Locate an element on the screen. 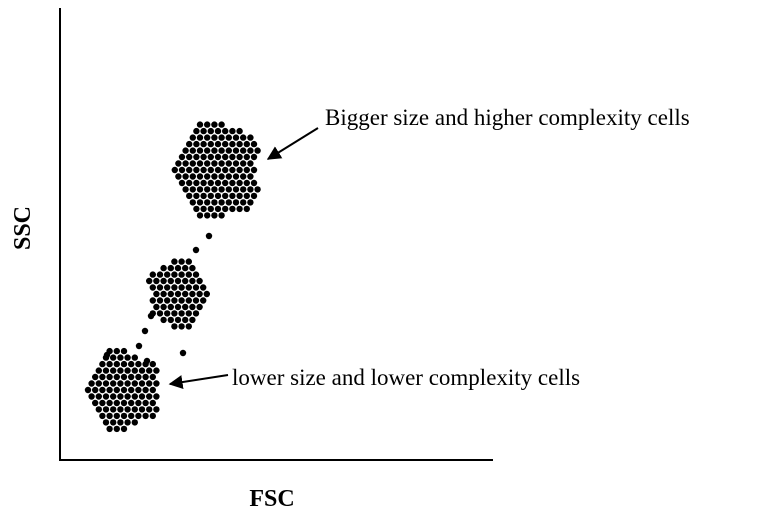 This screenshot has height=518, width=778. dot-clusters is located at coordinates (172, 277).